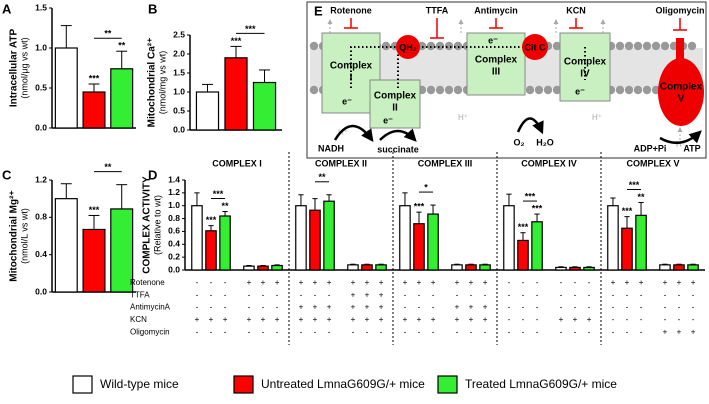 The width and height of the screenshot is (709, 404). I want to click on y-tick-label: 0.0, so click(174, 269).